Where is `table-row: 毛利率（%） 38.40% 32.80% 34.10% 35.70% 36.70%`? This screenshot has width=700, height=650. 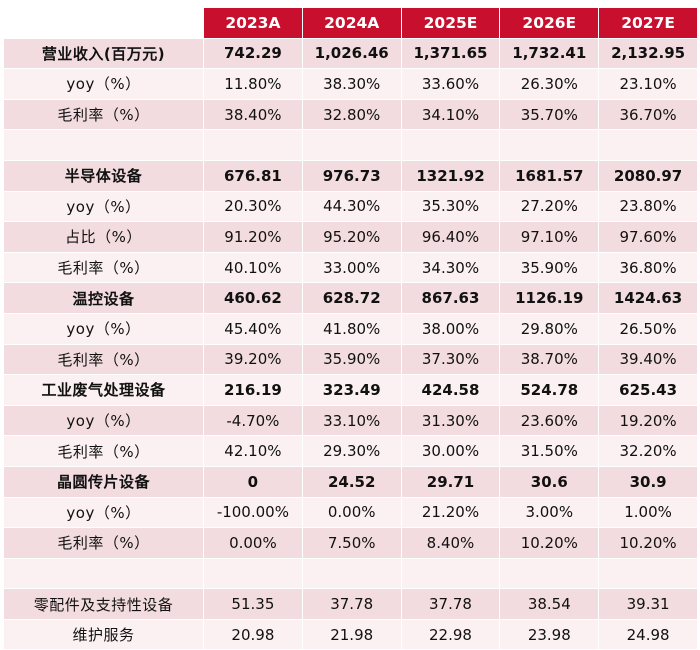 table-row: 毛利率（%） 38.40% 32.80% 34.10% 35.70% 36.70% is located at coordinates (350, 114).